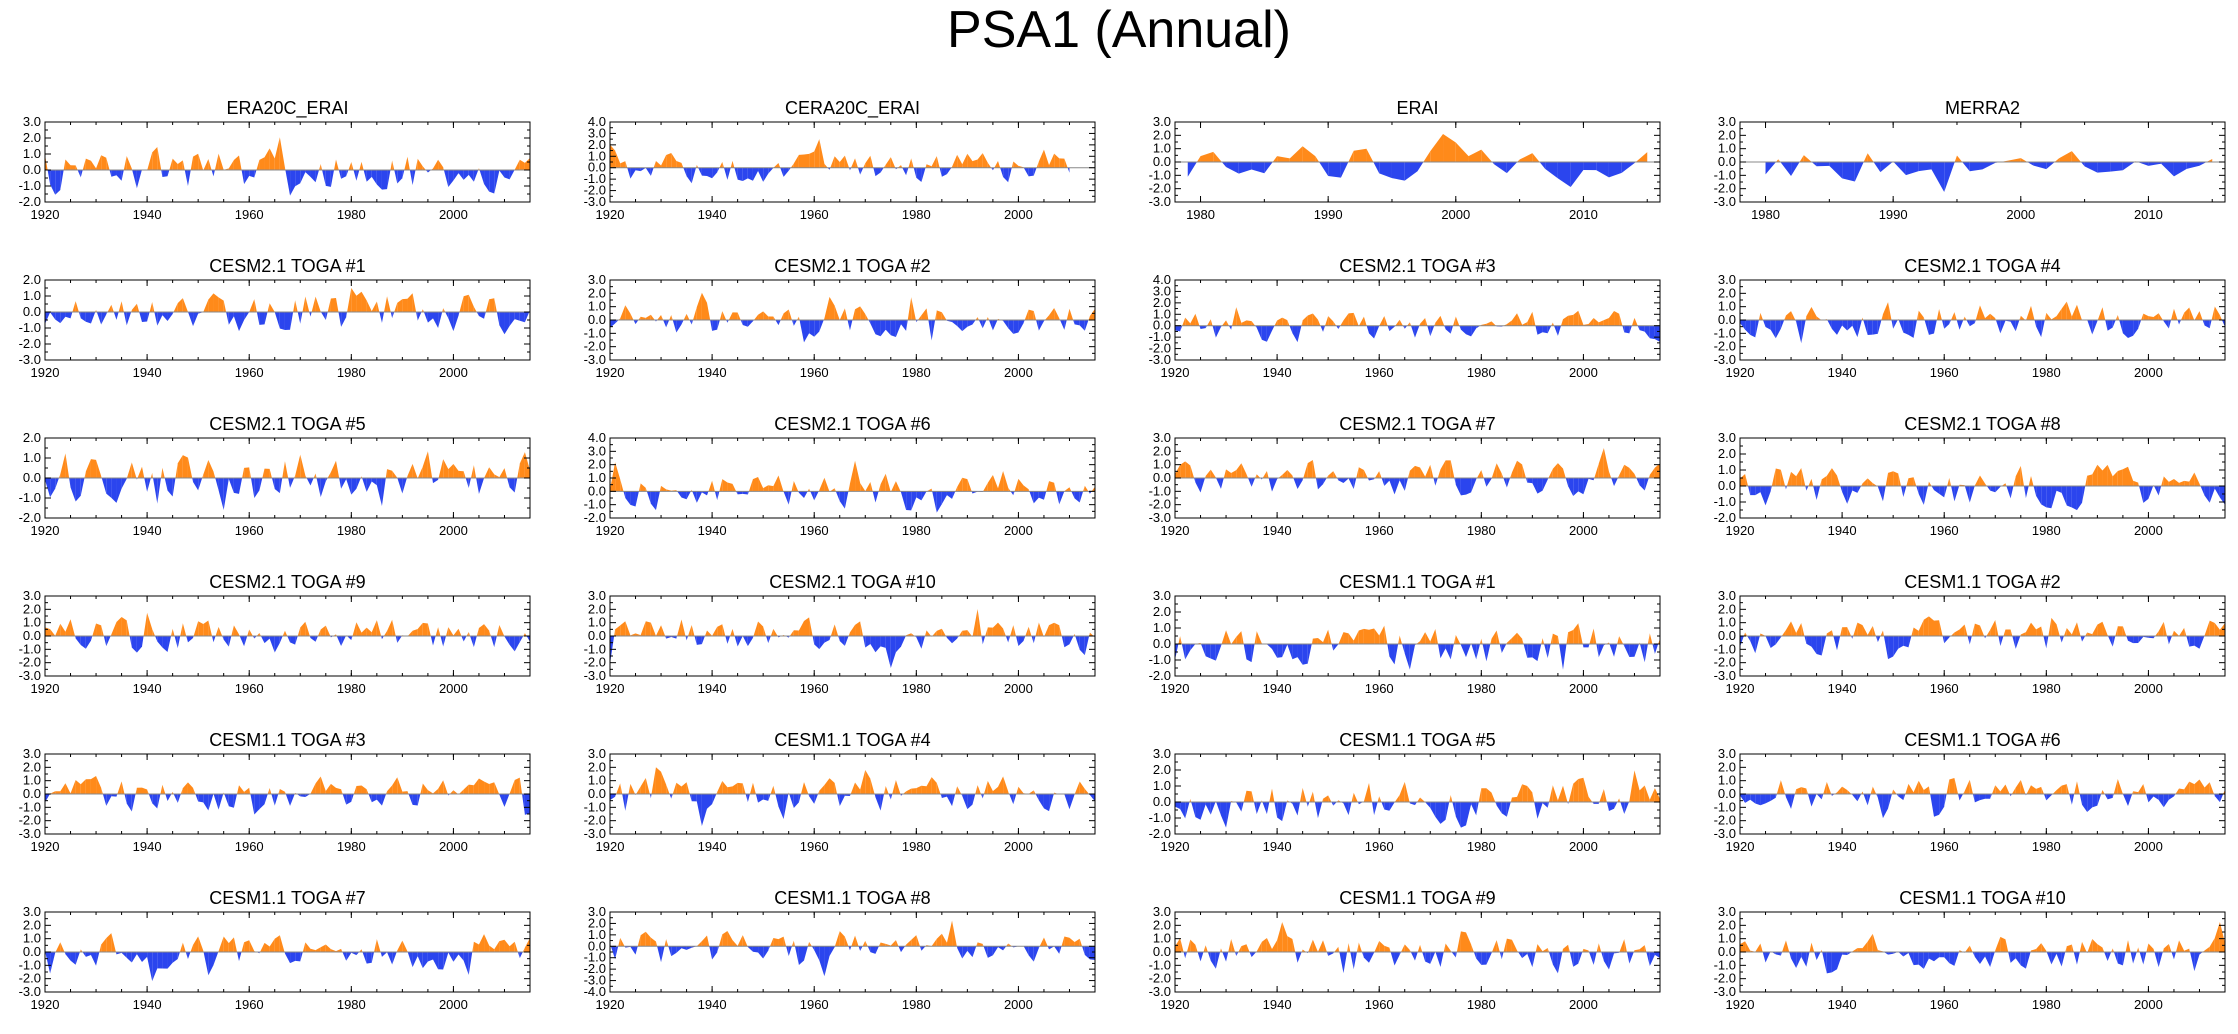 The height and width of the screenshot is (1034, 2238). Describe the element at coordinates (595, 833) in the screenshot. I see `y-tick-label: -3.0` at that location.